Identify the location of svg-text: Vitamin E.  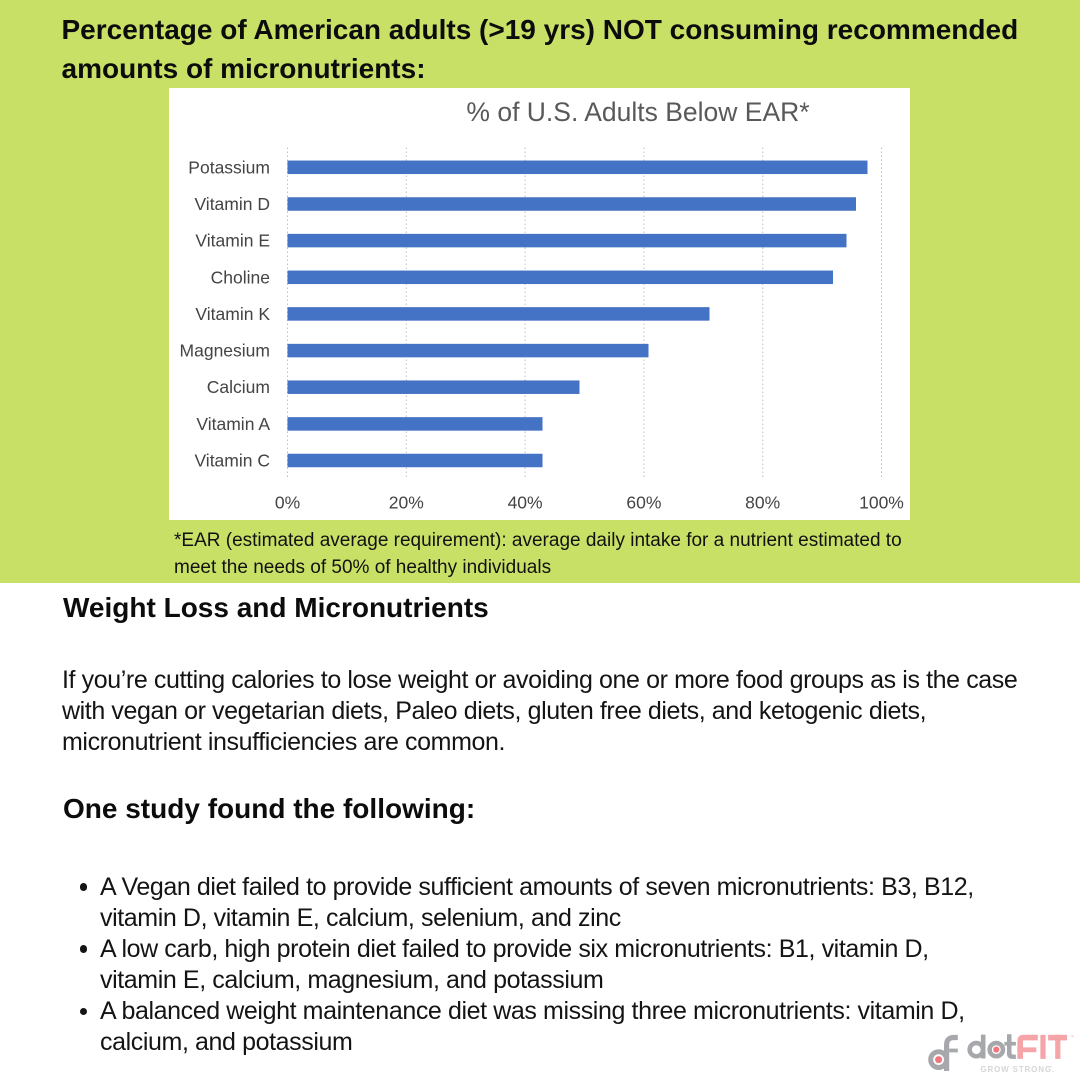
(232, 241).